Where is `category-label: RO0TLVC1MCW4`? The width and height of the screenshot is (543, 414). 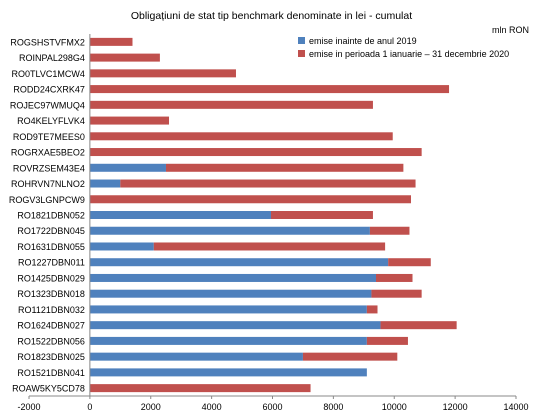 category-label: RO0TLVC1MCW4 is located at coordinates (48, 74).